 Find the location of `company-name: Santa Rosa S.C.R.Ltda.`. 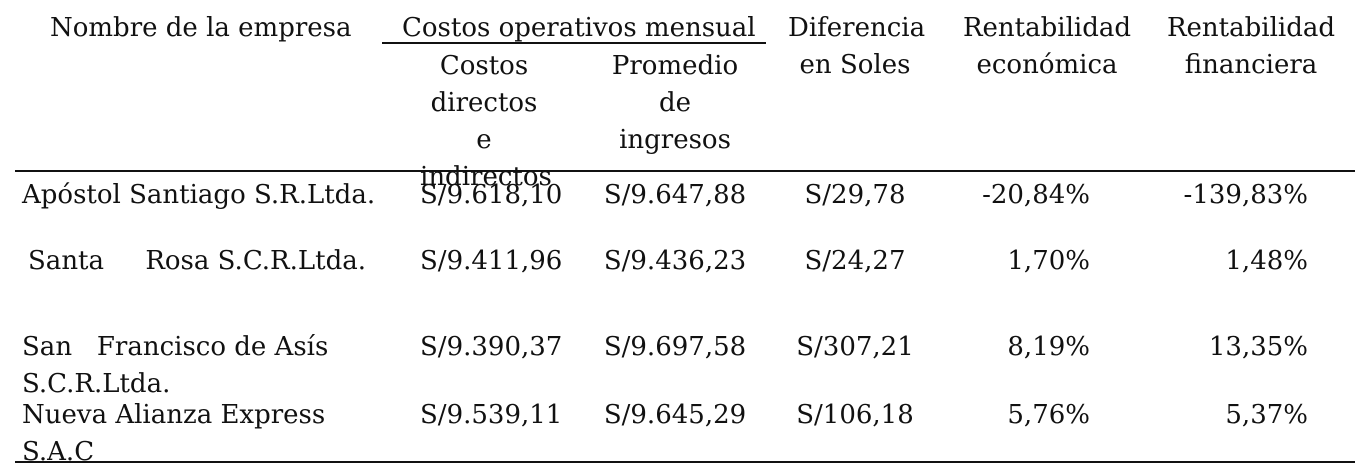

company-name: Santa Rosa S.C.R.Ltda. is located at coordinates (197, 261).